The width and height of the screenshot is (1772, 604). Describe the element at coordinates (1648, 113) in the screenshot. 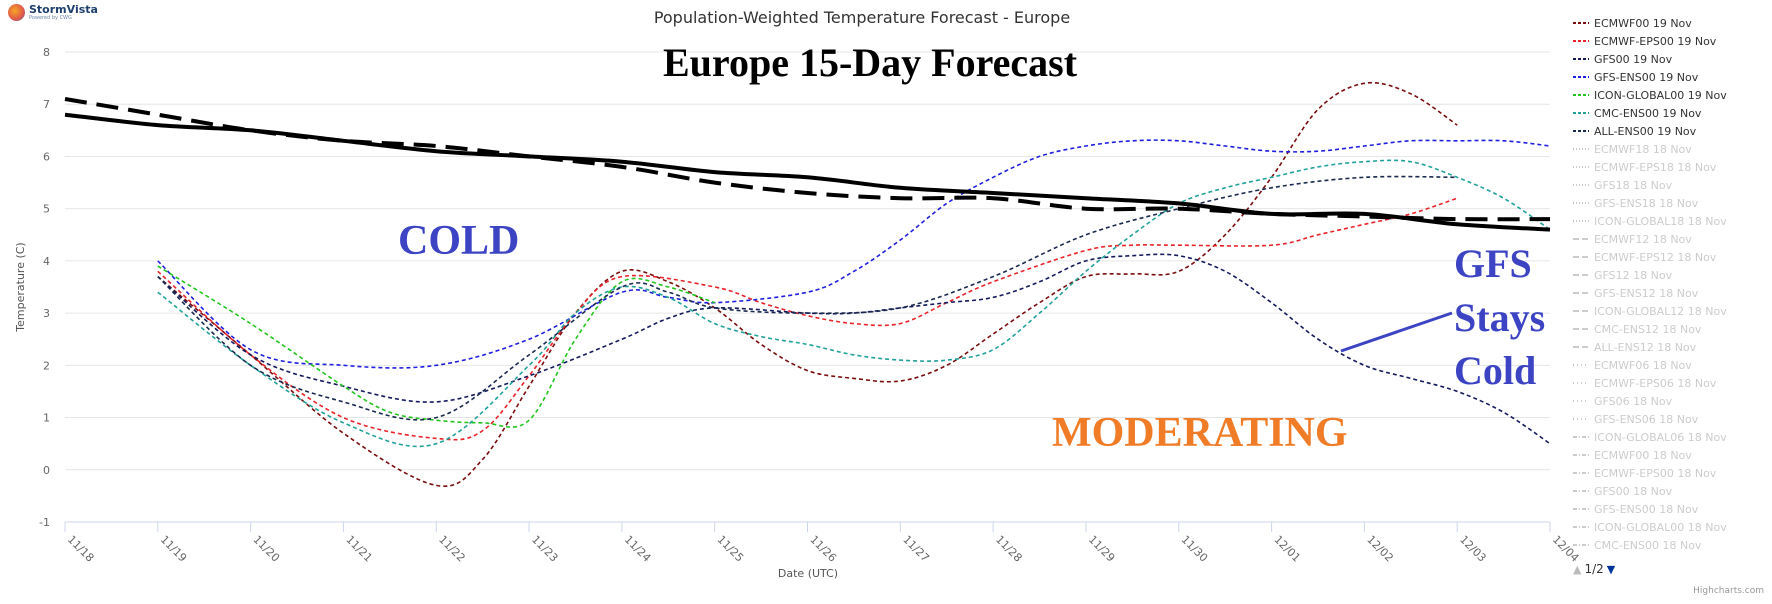

I see `legend-item-label: CMC-ENS00 19 Nov` at that location.